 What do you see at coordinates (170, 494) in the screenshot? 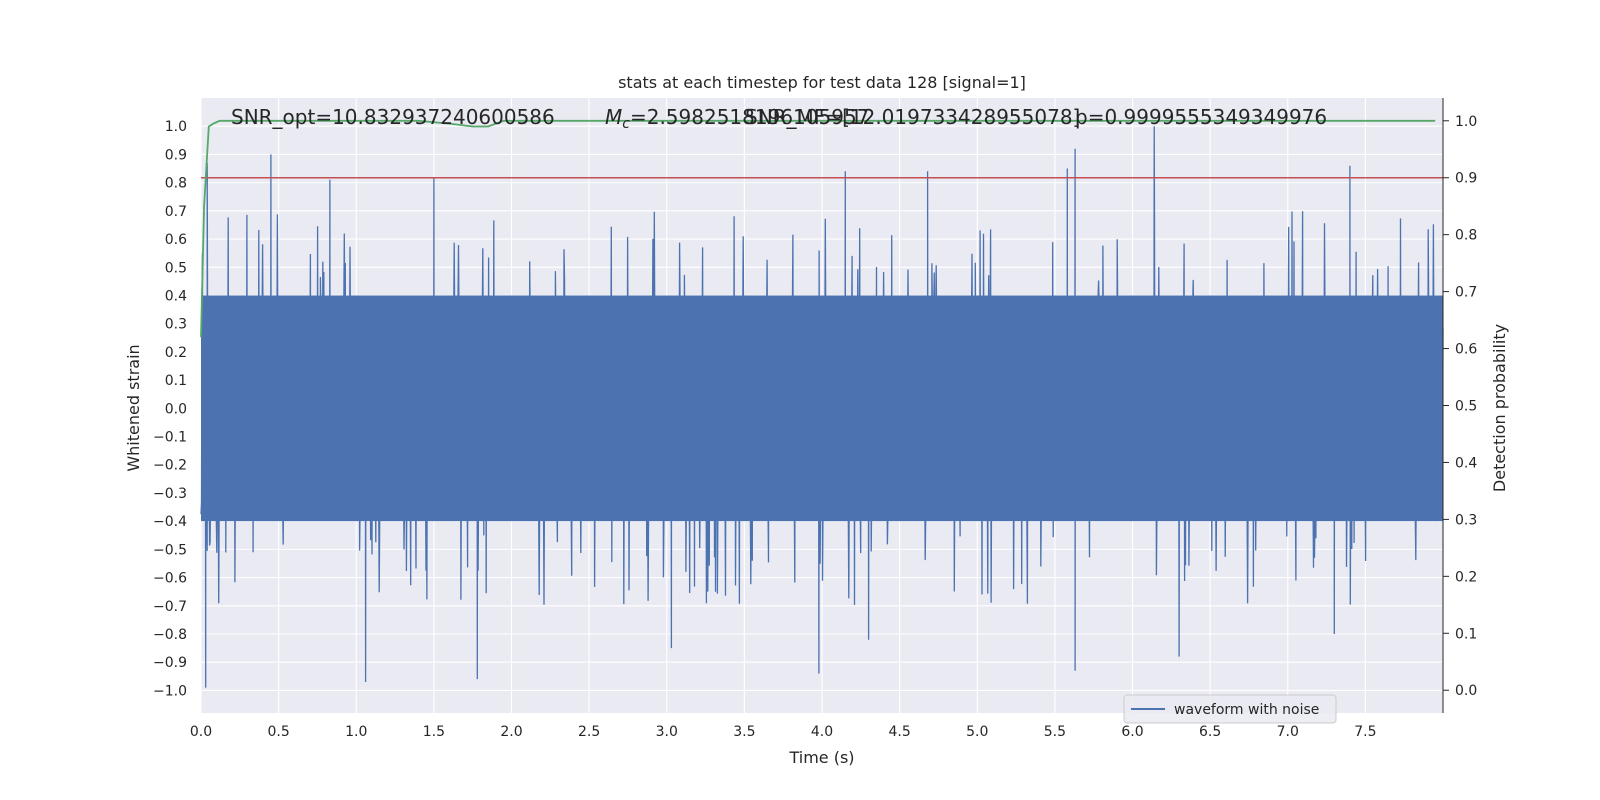
I see `y-tick-label: −0.3` at bounding box center [170, 494].